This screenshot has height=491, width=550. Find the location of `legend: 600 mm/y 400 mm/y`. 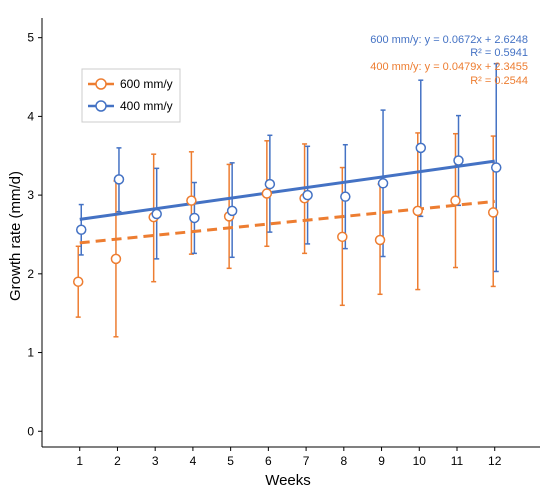

legend: 600 mm/y 400 mm/y is located at coordinates (131, 95).